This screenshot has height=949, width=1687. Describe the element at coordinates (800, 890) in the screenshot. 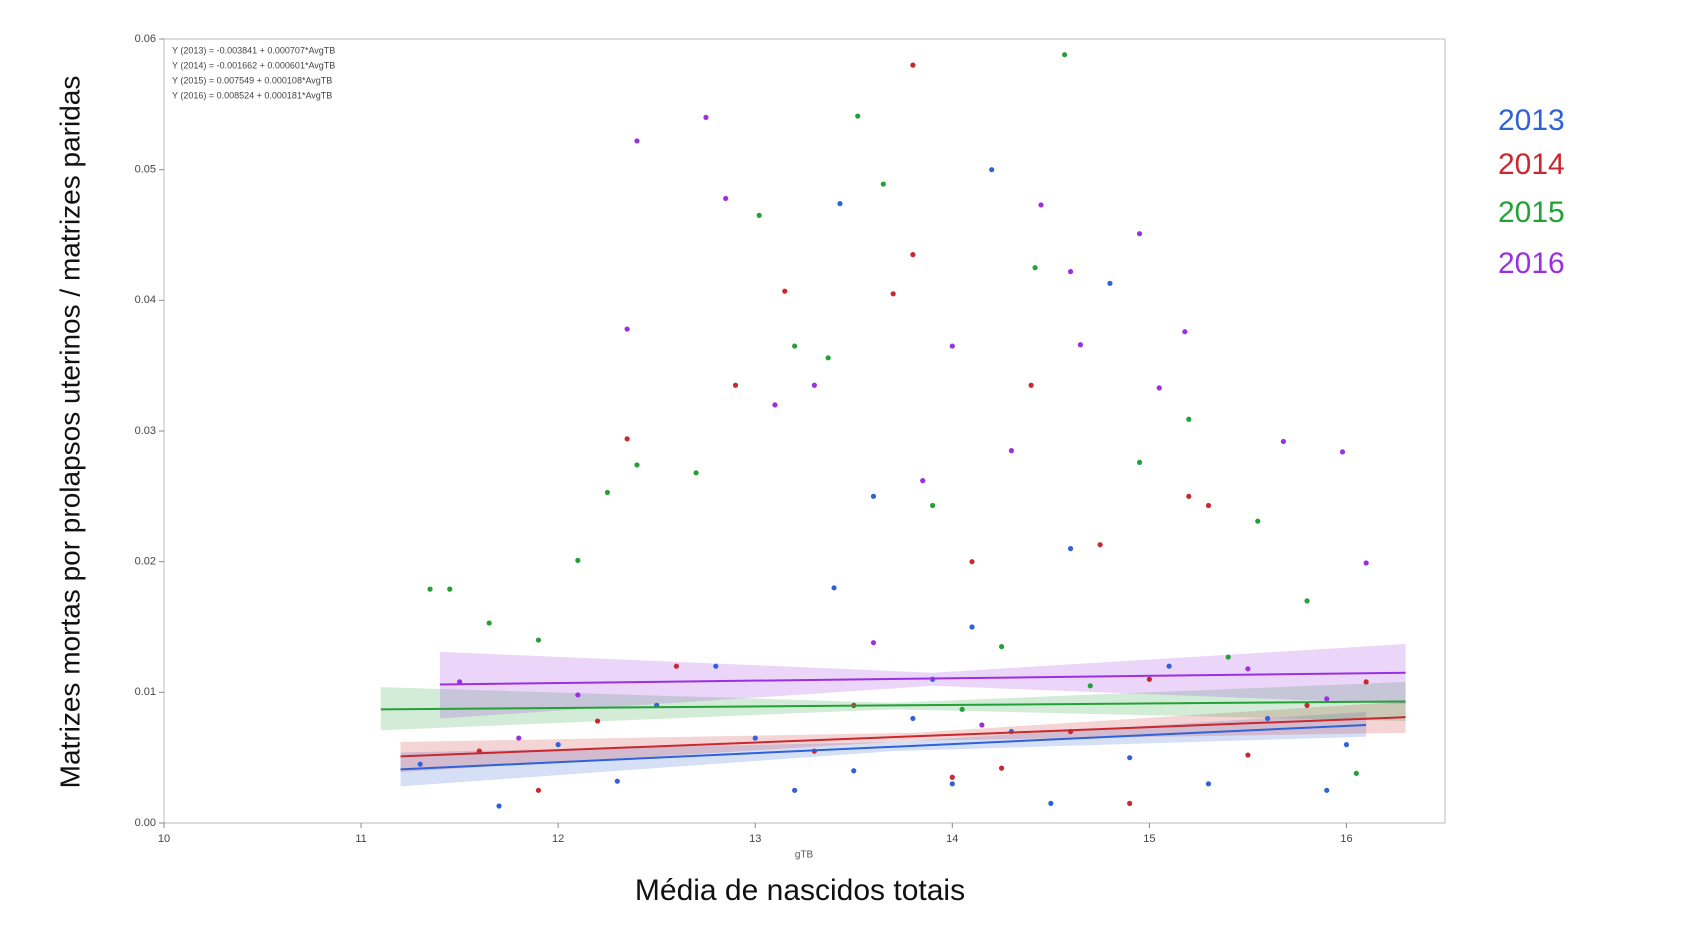

I see `x-axis-title: Média de nascidos totais` at that location.